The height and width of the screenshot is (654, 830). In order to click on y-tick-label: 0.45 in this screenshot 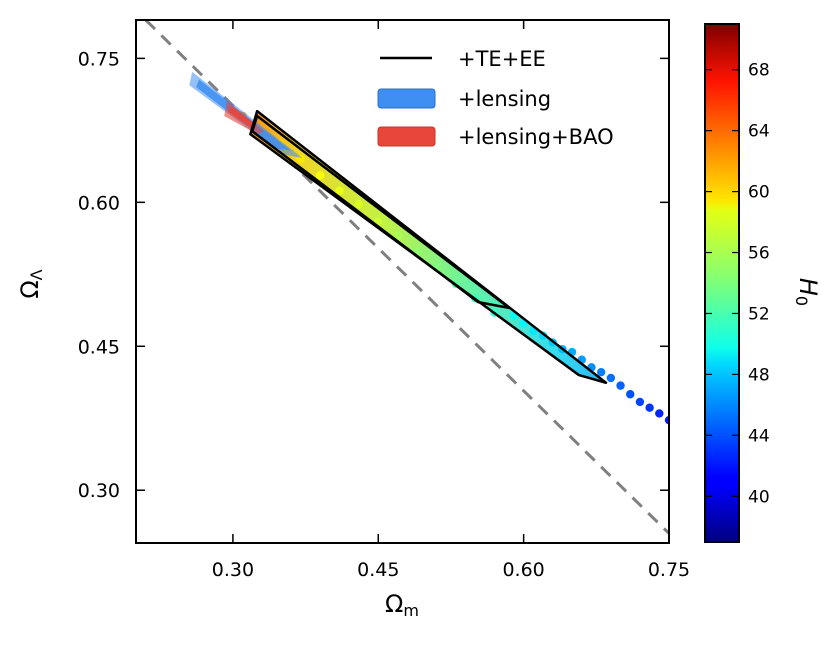, I will do `click(99, 347)`.